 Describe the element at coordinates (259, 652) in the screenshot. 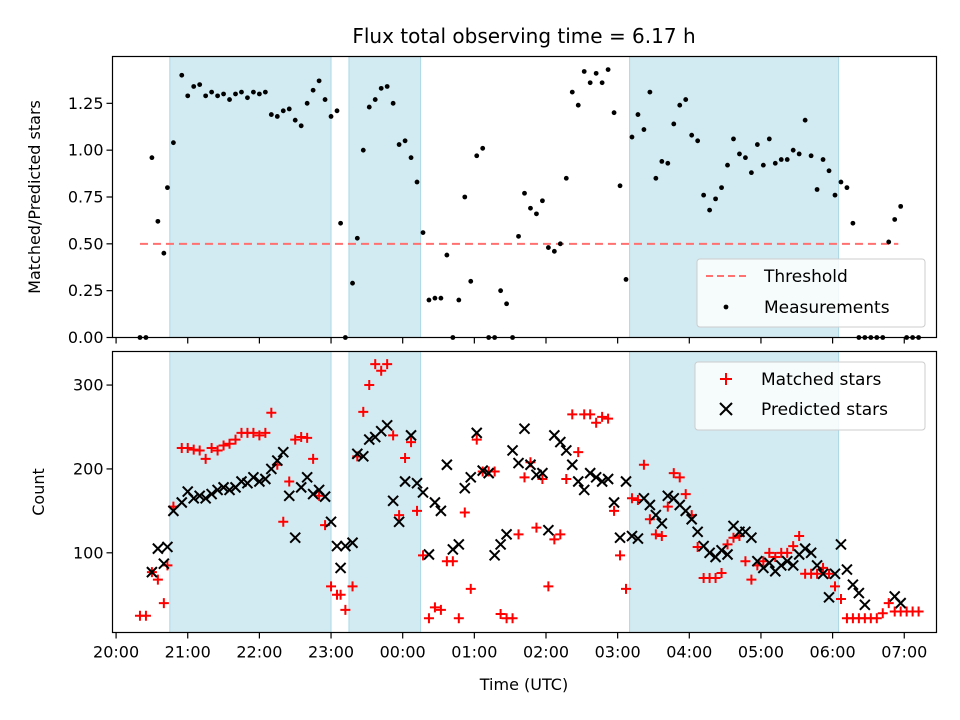

I see `x-tick-label: 22:00` at that location.